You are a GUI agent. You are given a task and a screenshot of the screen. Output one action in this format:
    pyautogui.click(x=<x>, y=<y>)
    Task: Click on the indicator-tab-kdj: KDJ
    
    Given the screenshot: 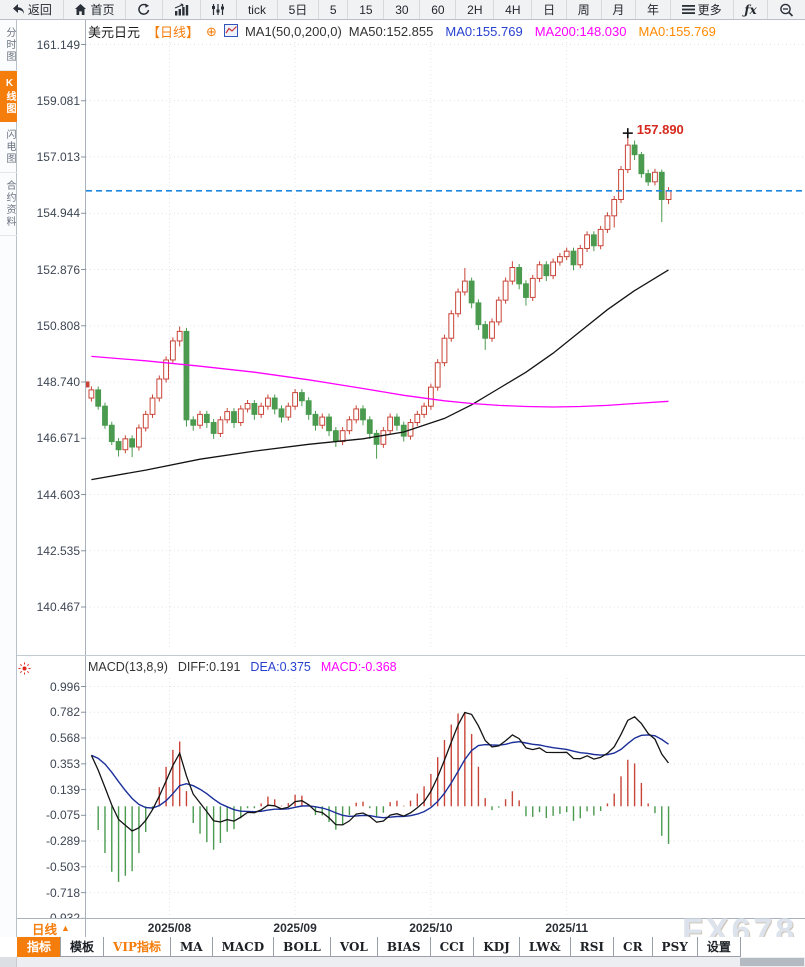 What is the action you would take?
    pyautogui.click(x=496, y=947)
    